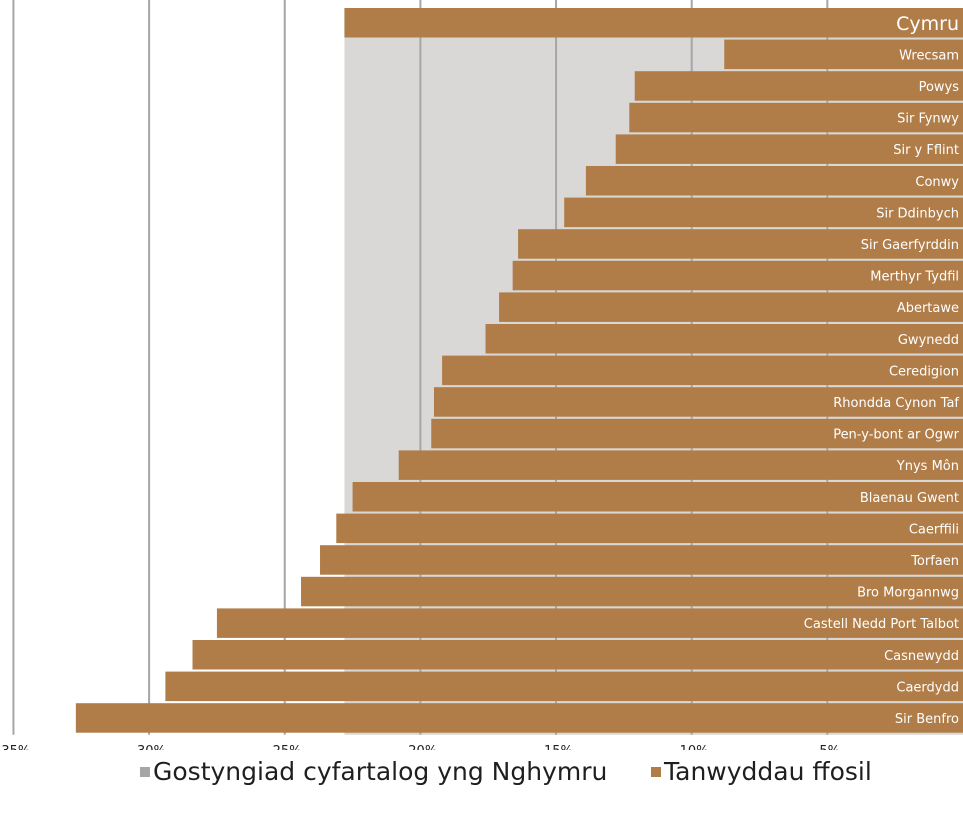 The width and height of the screenshot is (963, 814). Describe the element at coordinates (910, 245) in the screenshot. I see `bar-label: Sir Gaerfyrddin` at that location.